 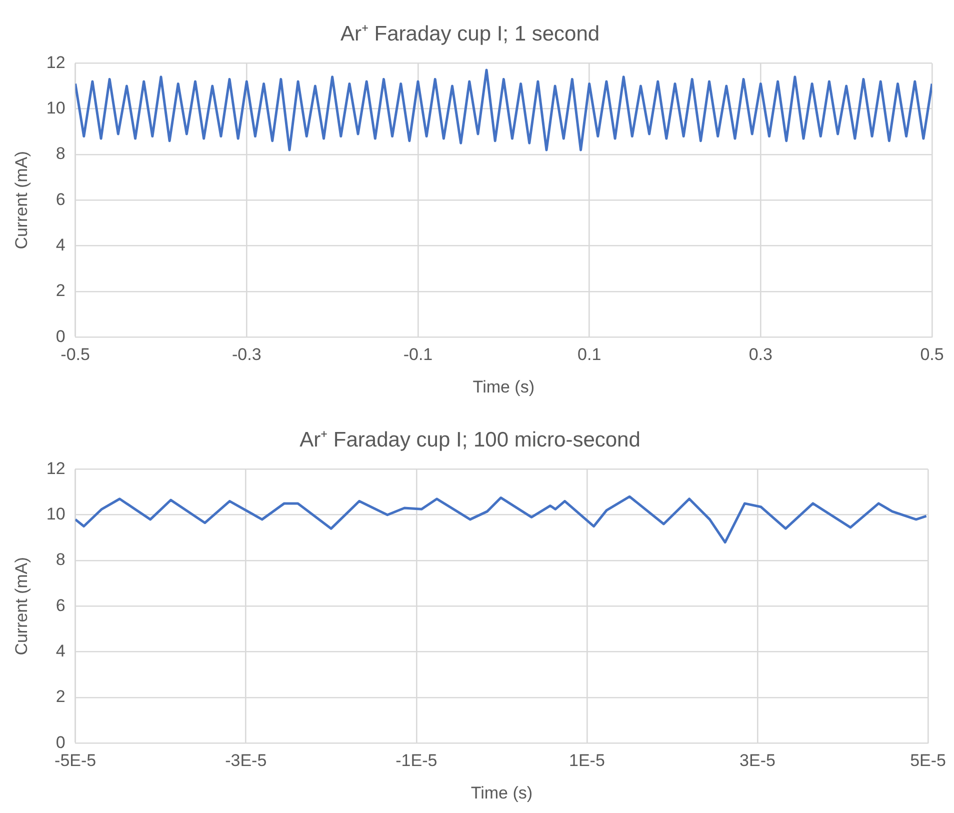 What do you see at coordinates (470, 440) in the screenshot?
I see `chart-title: Ar⁺ Faraday cup I; 100 micro-second` at bounding box center [470, 440].